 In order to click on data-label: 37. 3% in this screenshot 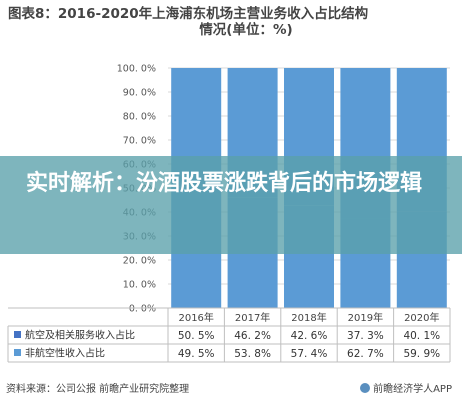, I will do `click(365, 336)`.